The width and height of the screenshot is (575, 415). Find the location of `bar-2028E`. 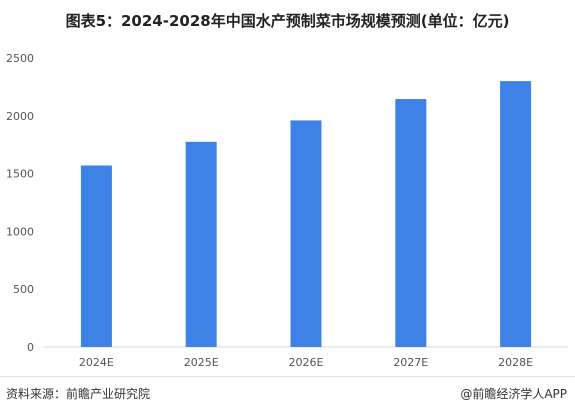

bar-2028E is located at coordinates (516, 214).